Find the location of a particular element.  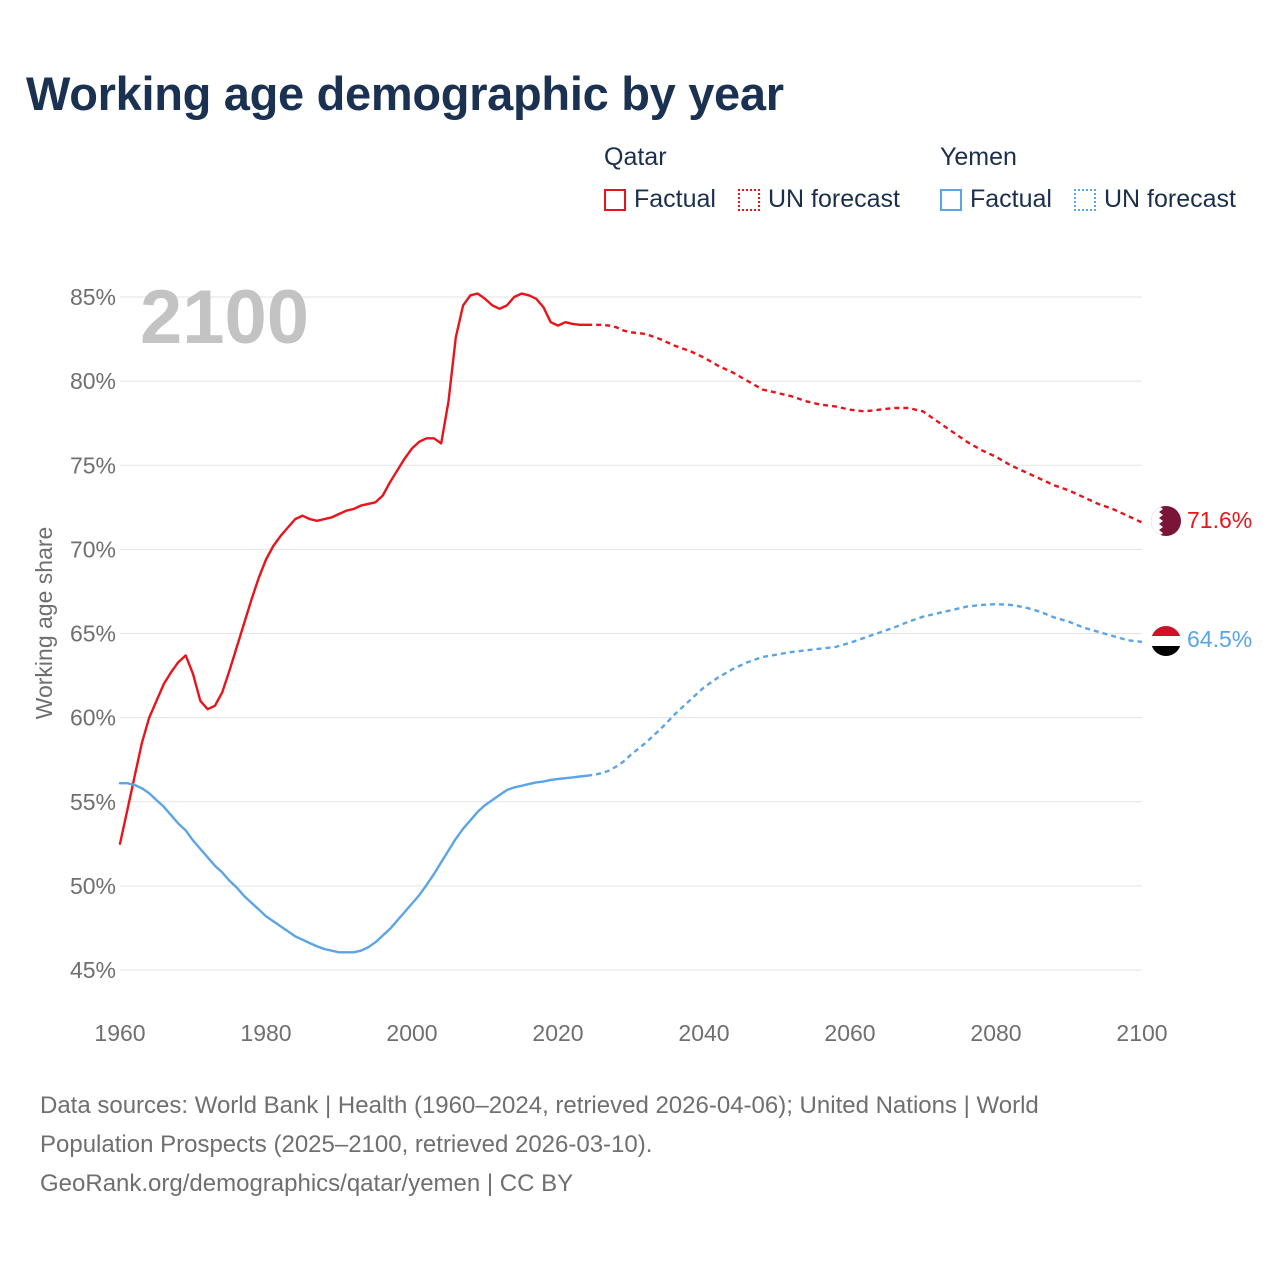

legend-country-yemen: Yemen is located at coordinates (978, 157).